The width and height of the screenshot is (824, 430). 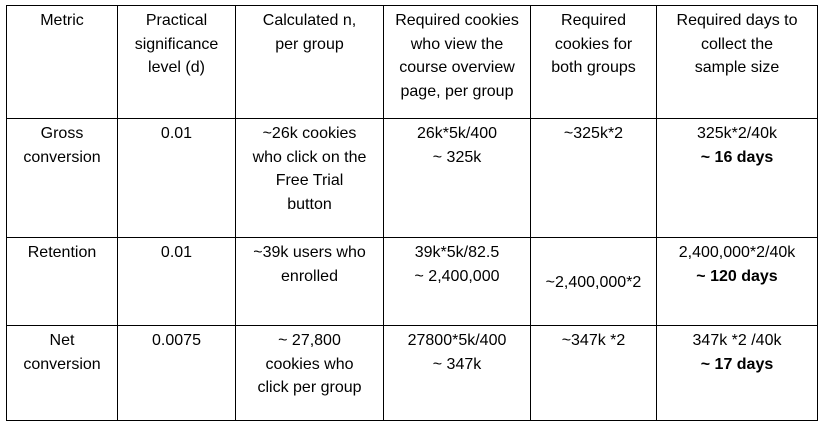 What do you see at coordinates (62, 178) in the screenshot?
I see `cell-metric: Gross conversion` at bounding box center [62, 178].